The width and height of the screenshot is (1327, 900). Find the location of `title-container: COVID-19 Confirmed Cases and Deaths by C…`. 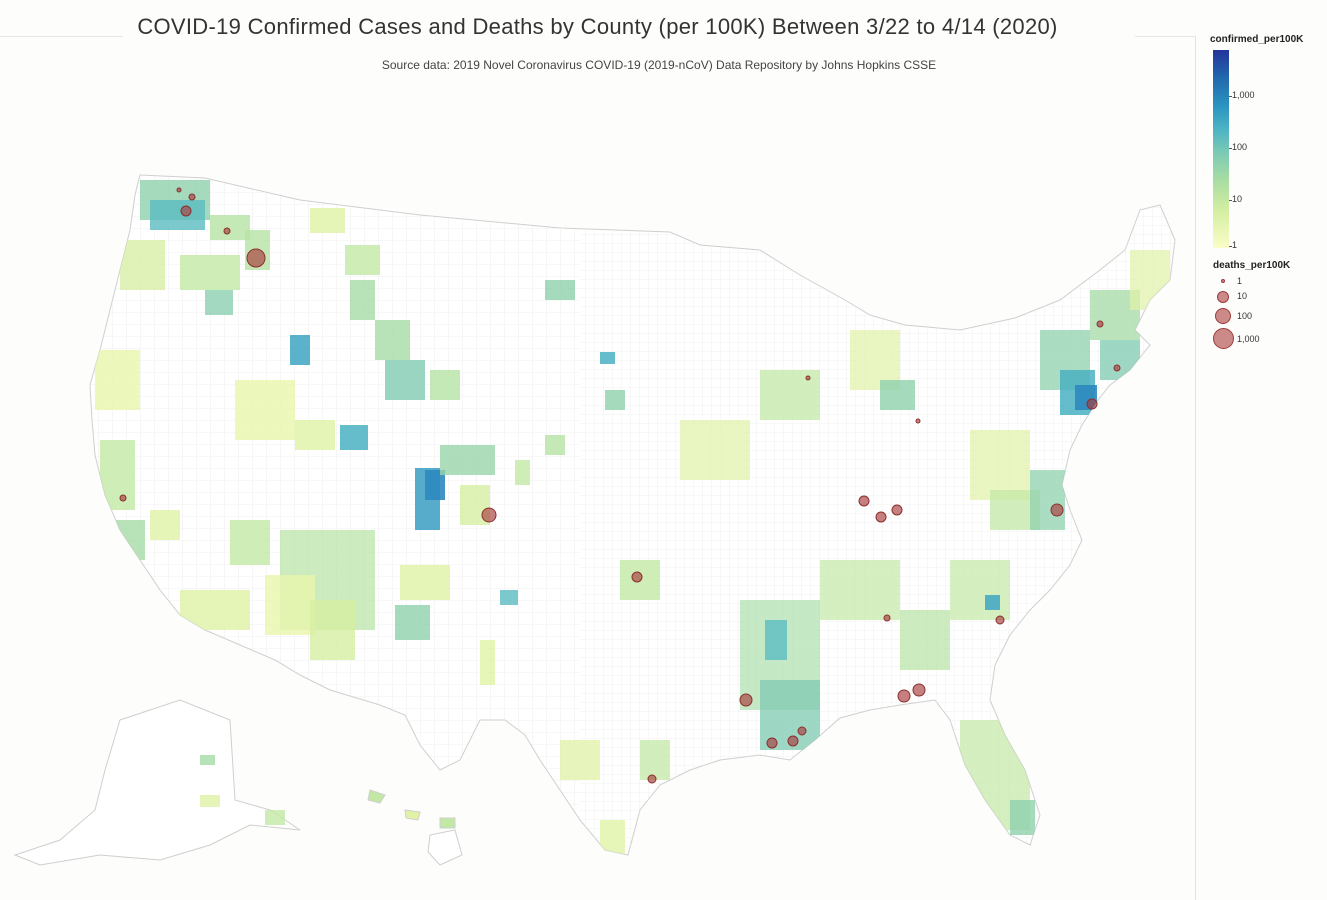

title-container: COVID-19 Confirmed Cases and Deaths by C… is located at coordinates (597, 27).